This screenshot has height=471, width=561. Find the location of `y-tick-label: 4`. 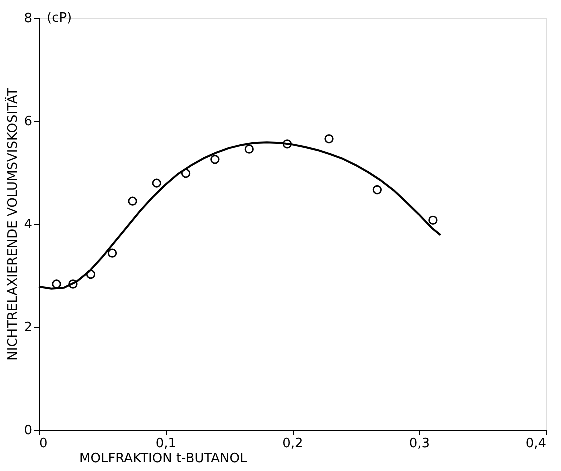

y-tick-label: 4 is located at coordinates (28, 225).